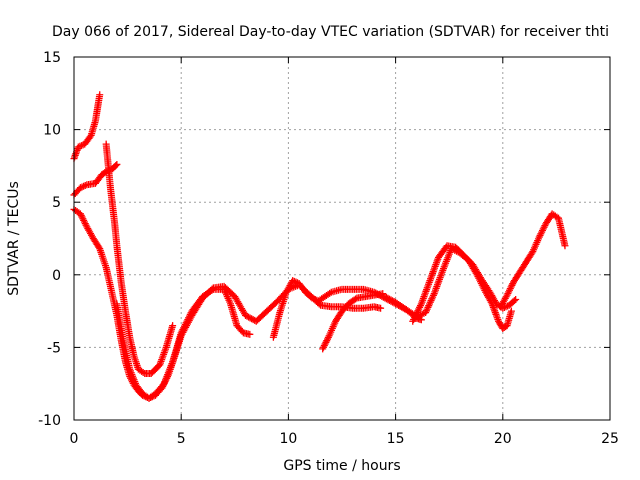  I want to click on y-tick-label-15: 15, so click(52, 58).